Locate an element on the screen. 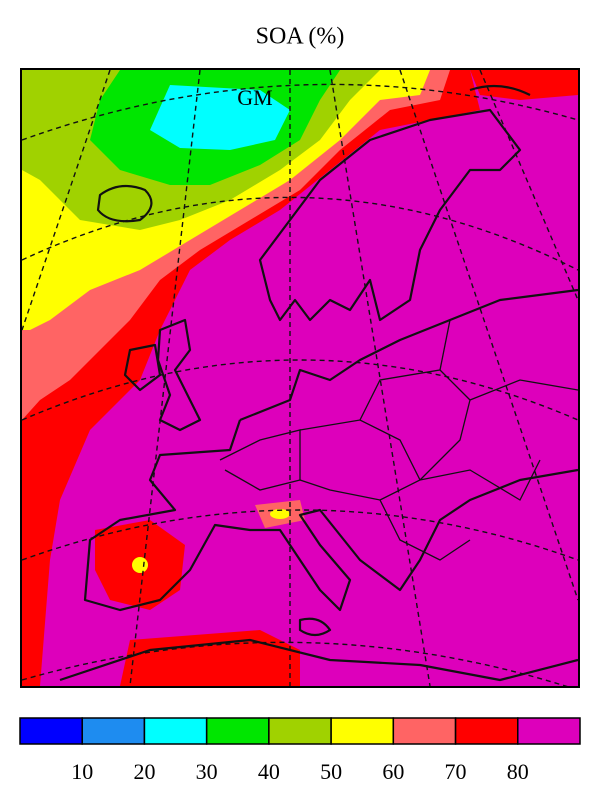 This screenshot has height=804, width=600. title: SOA (%) is located at coordinates (300, 37).